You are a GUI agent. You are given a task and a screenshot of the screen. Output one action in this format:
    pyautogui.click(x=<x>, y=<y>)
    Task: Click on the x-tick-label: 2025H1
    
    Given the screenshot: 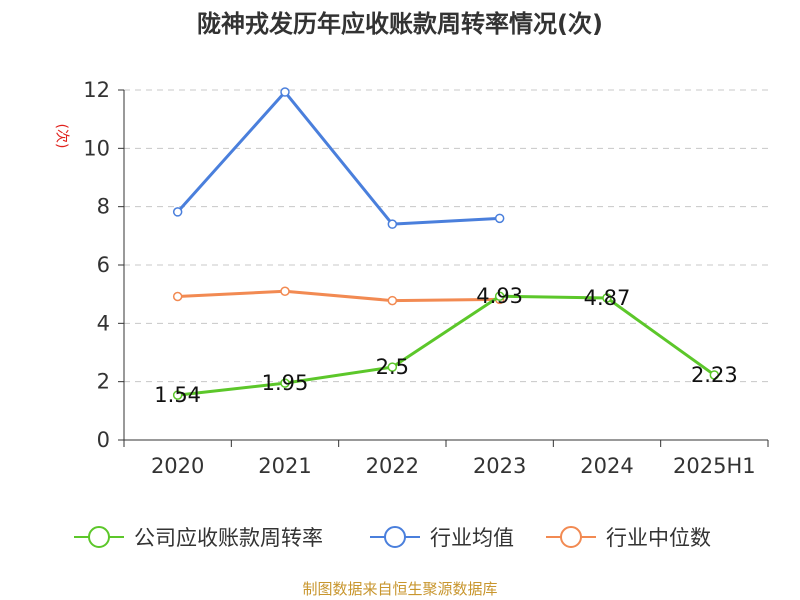 What is the action you would take?
    pyautogui.click(x=714, y=466)
    